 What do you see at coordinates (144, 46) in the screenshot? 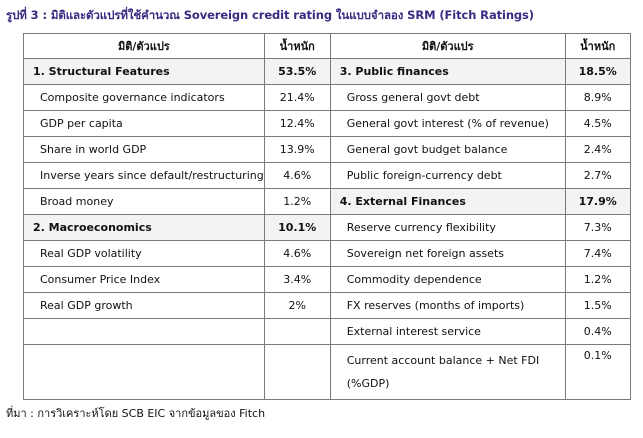
I see `header-left-dimension: มิติ/ตัวแปร` at bounding box center [144, 46].